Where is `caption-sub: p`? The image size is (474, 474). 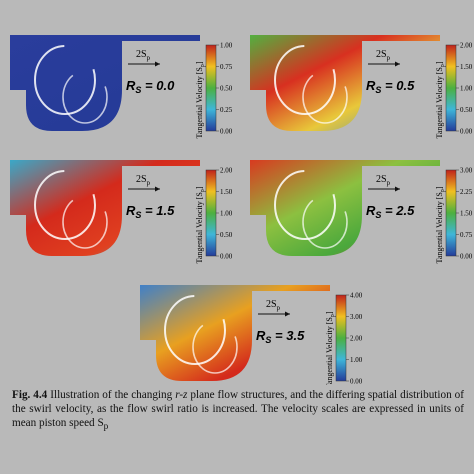 caption-sub: p is located at coordinates (106, 427).